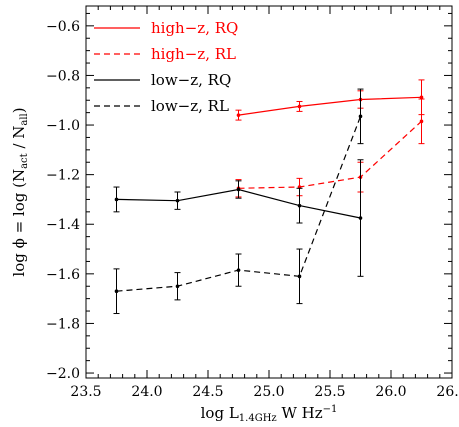 The height and width of the screenshot is (427, 459). Describe the element at coordinates (19, 223) in the screenshot. I see `y-axis-label-prefix: log ϕ = log (N` at that location.